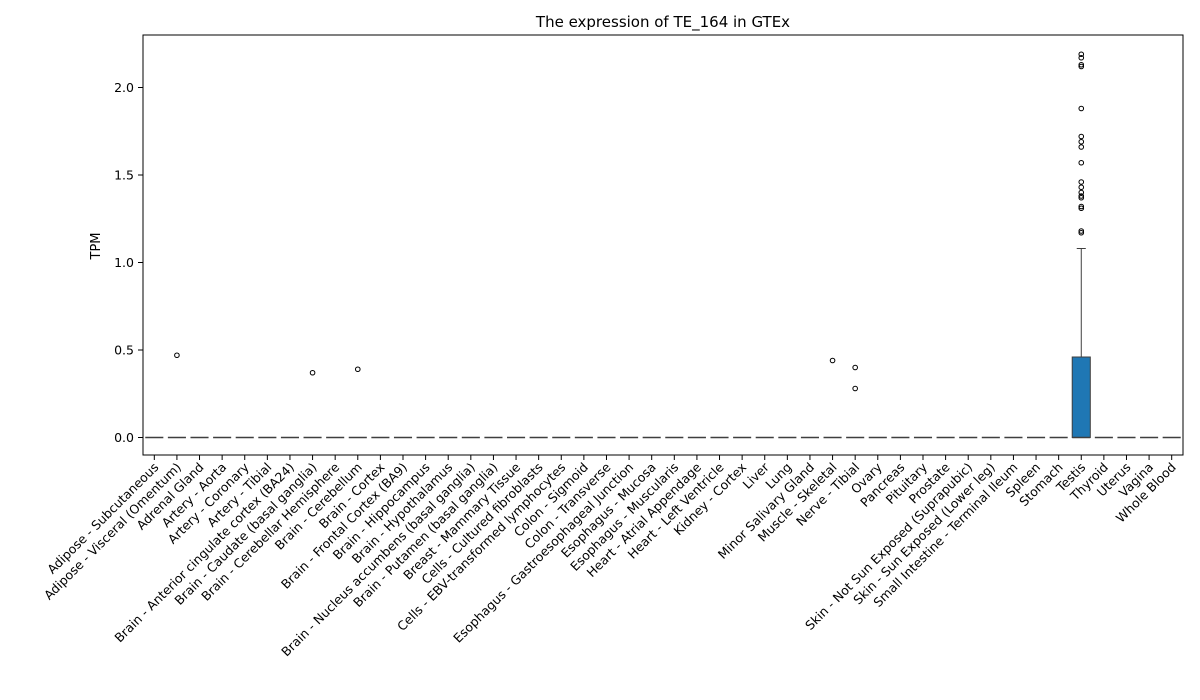 The width and height of the screenshot is (1200, 700). Describe the element at coordinates (1081, 397) in the screenshot. I see `box-body` at that location.